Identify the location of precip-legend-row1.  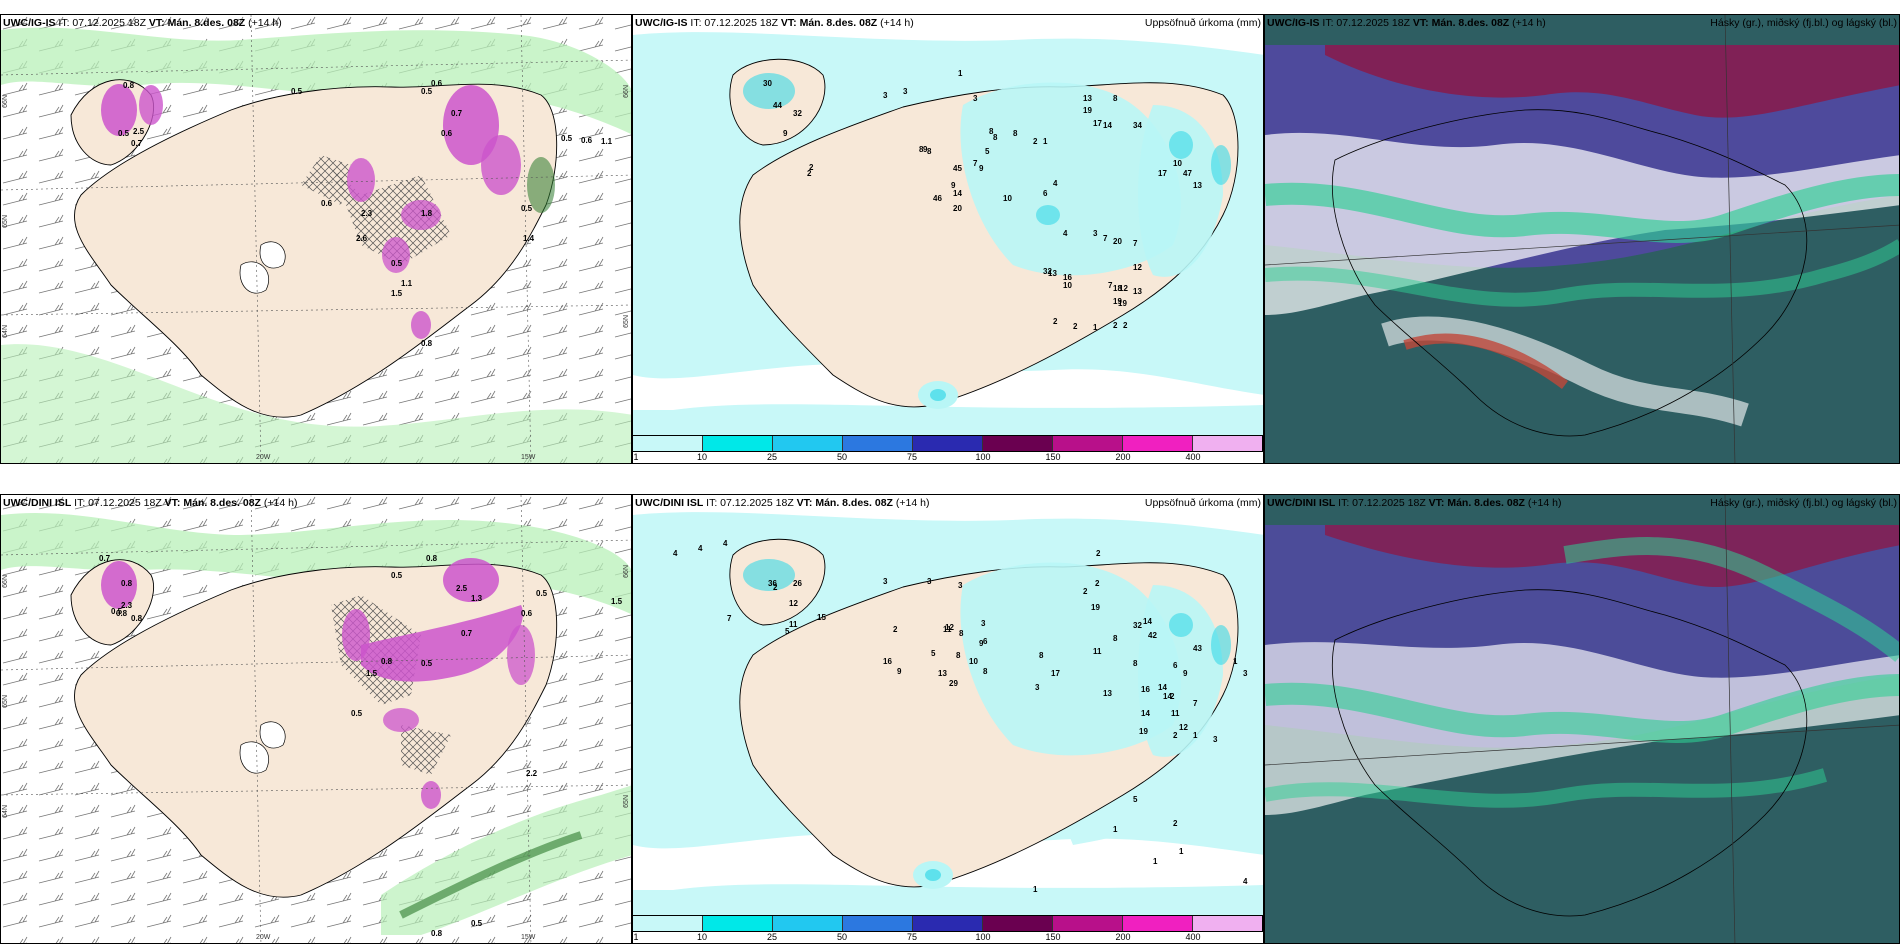
(947, 443).